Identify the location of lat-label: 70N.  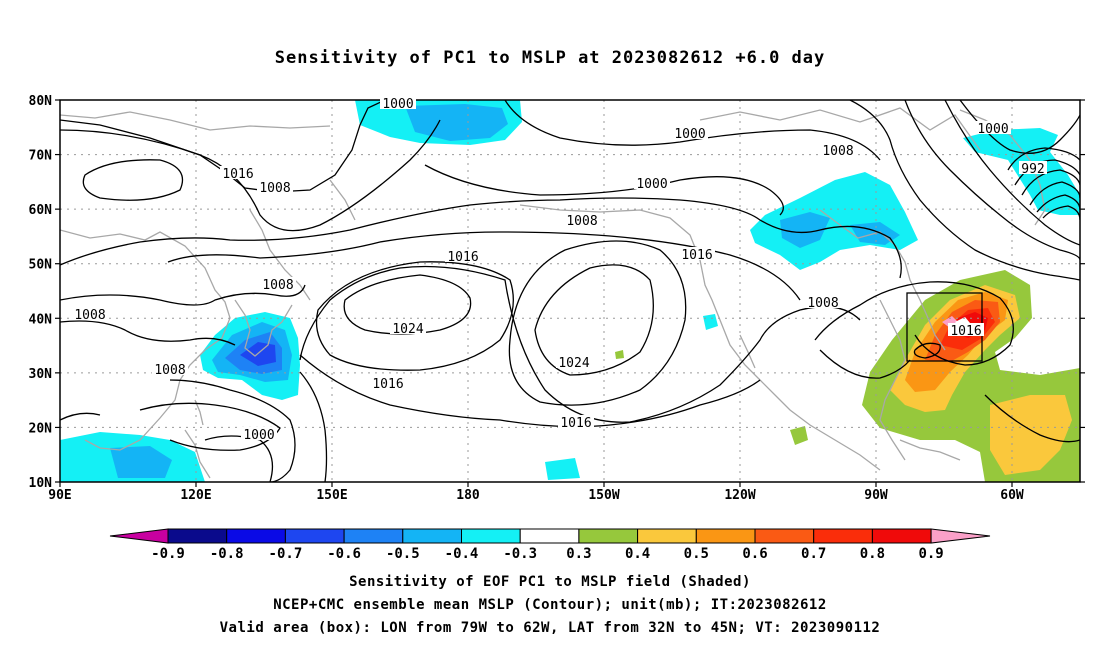
(41, 156).